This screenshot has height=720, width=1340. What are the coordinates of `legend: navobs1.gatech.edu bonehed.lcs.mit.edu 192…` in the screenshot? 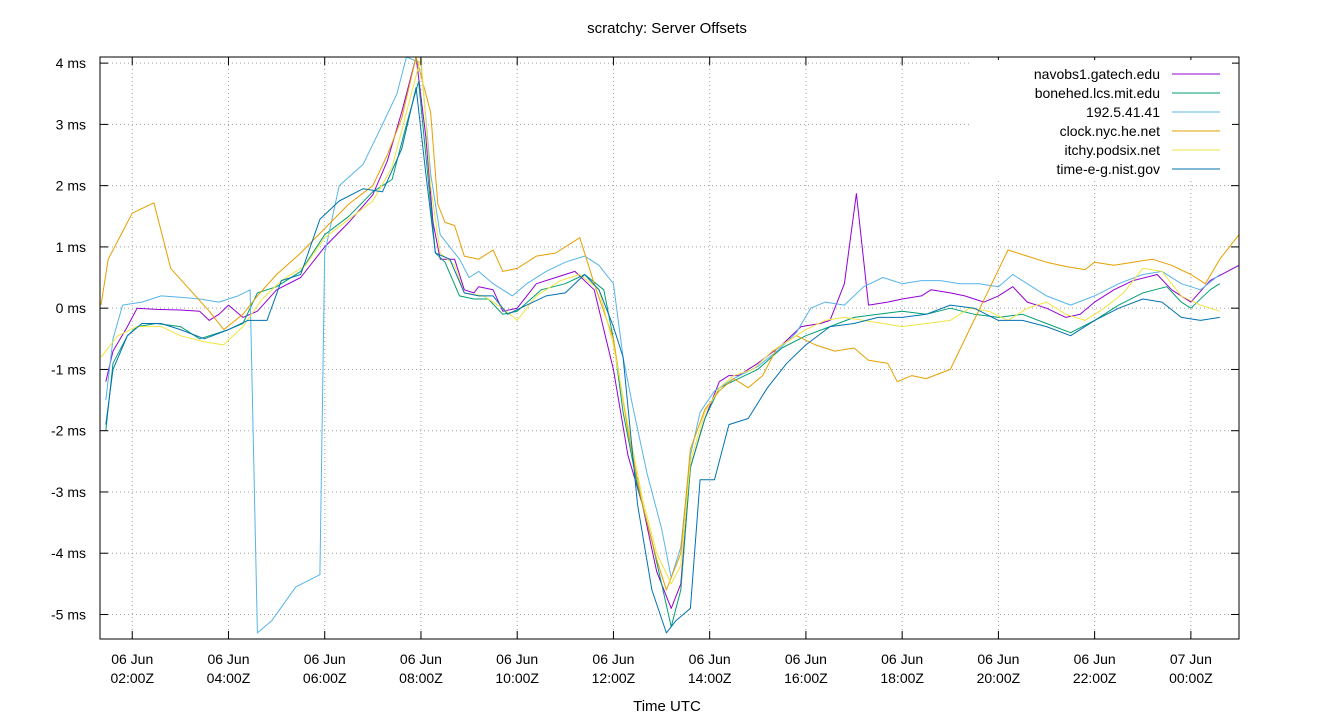 It's located at (1101, 120).